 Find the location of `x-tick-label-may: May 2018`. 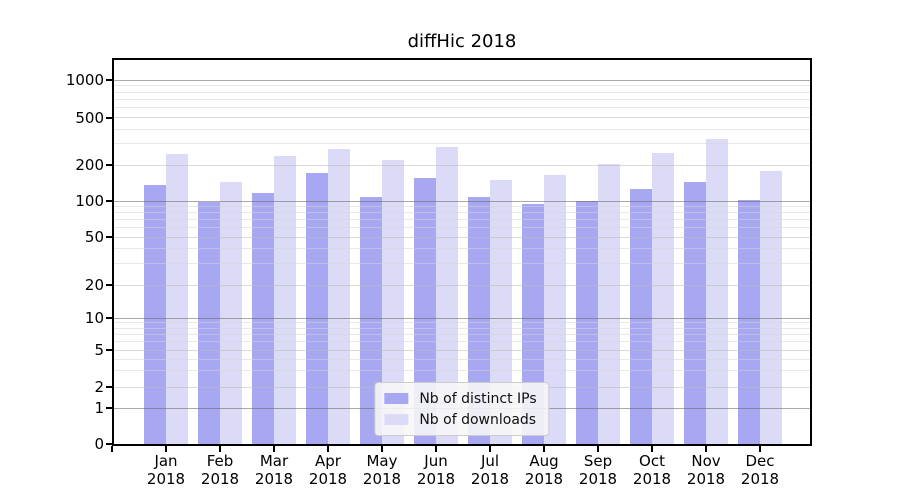

x-tick-label-may: May 2018 is located at coordinates (382, 470).